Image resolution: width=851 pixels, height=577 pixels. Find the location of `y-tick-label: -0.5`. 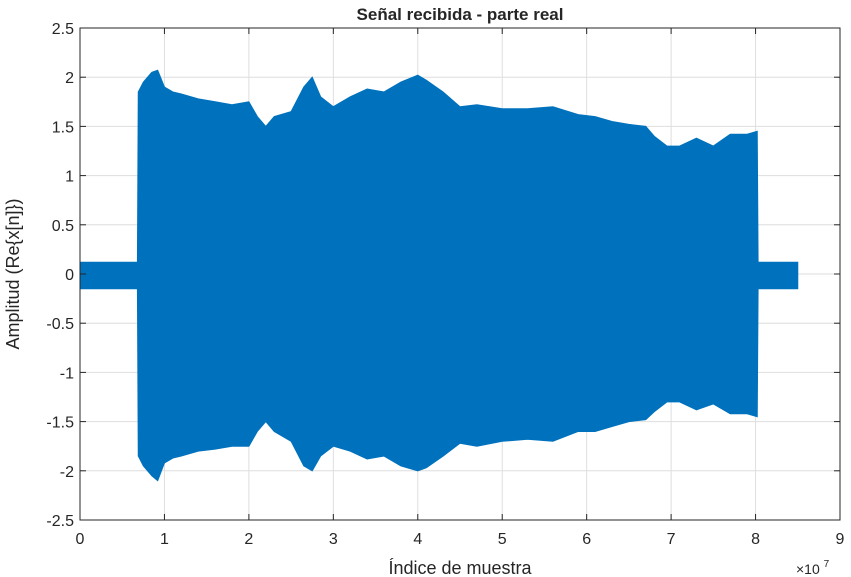

y-tick-label: -0.5 is located at coordinates (60, 324).